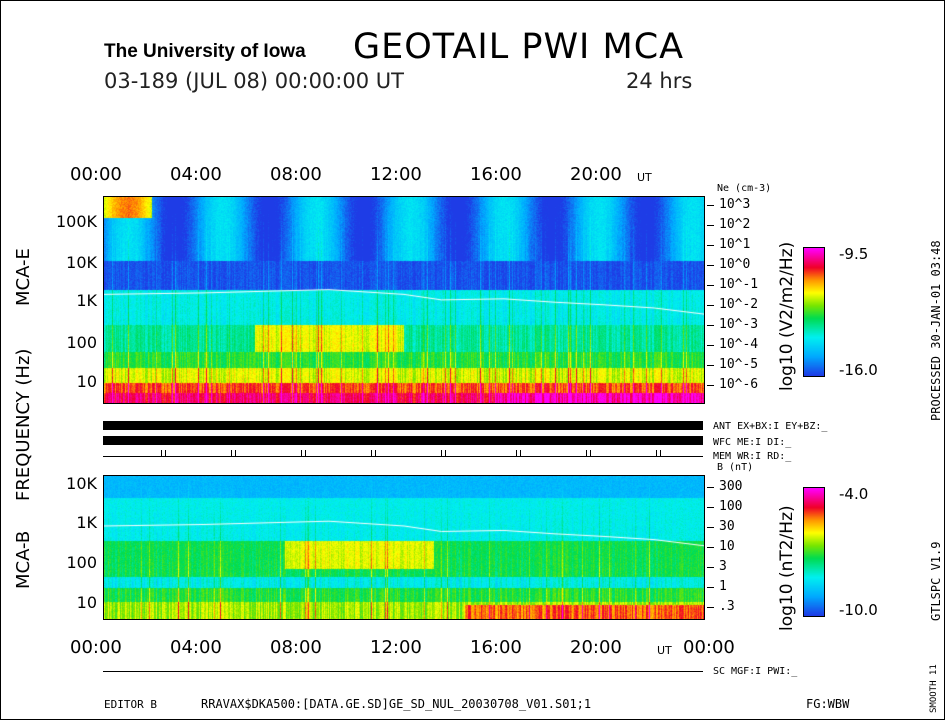 This screenshot has width=945, height=720. Describe the element at coordinates (854, 254) in the screenshot. I see `mca-e-colorbar-max: -9.5` at that location.